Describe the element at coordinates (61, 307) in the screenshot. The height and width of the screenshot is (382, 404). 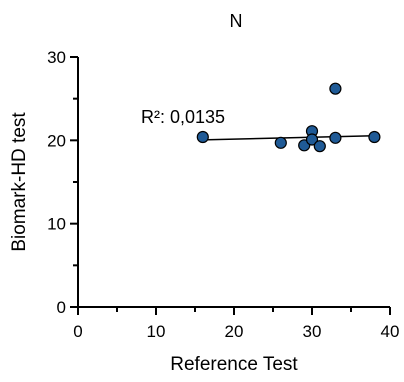
I see `y-tick-label: 0` at that location.